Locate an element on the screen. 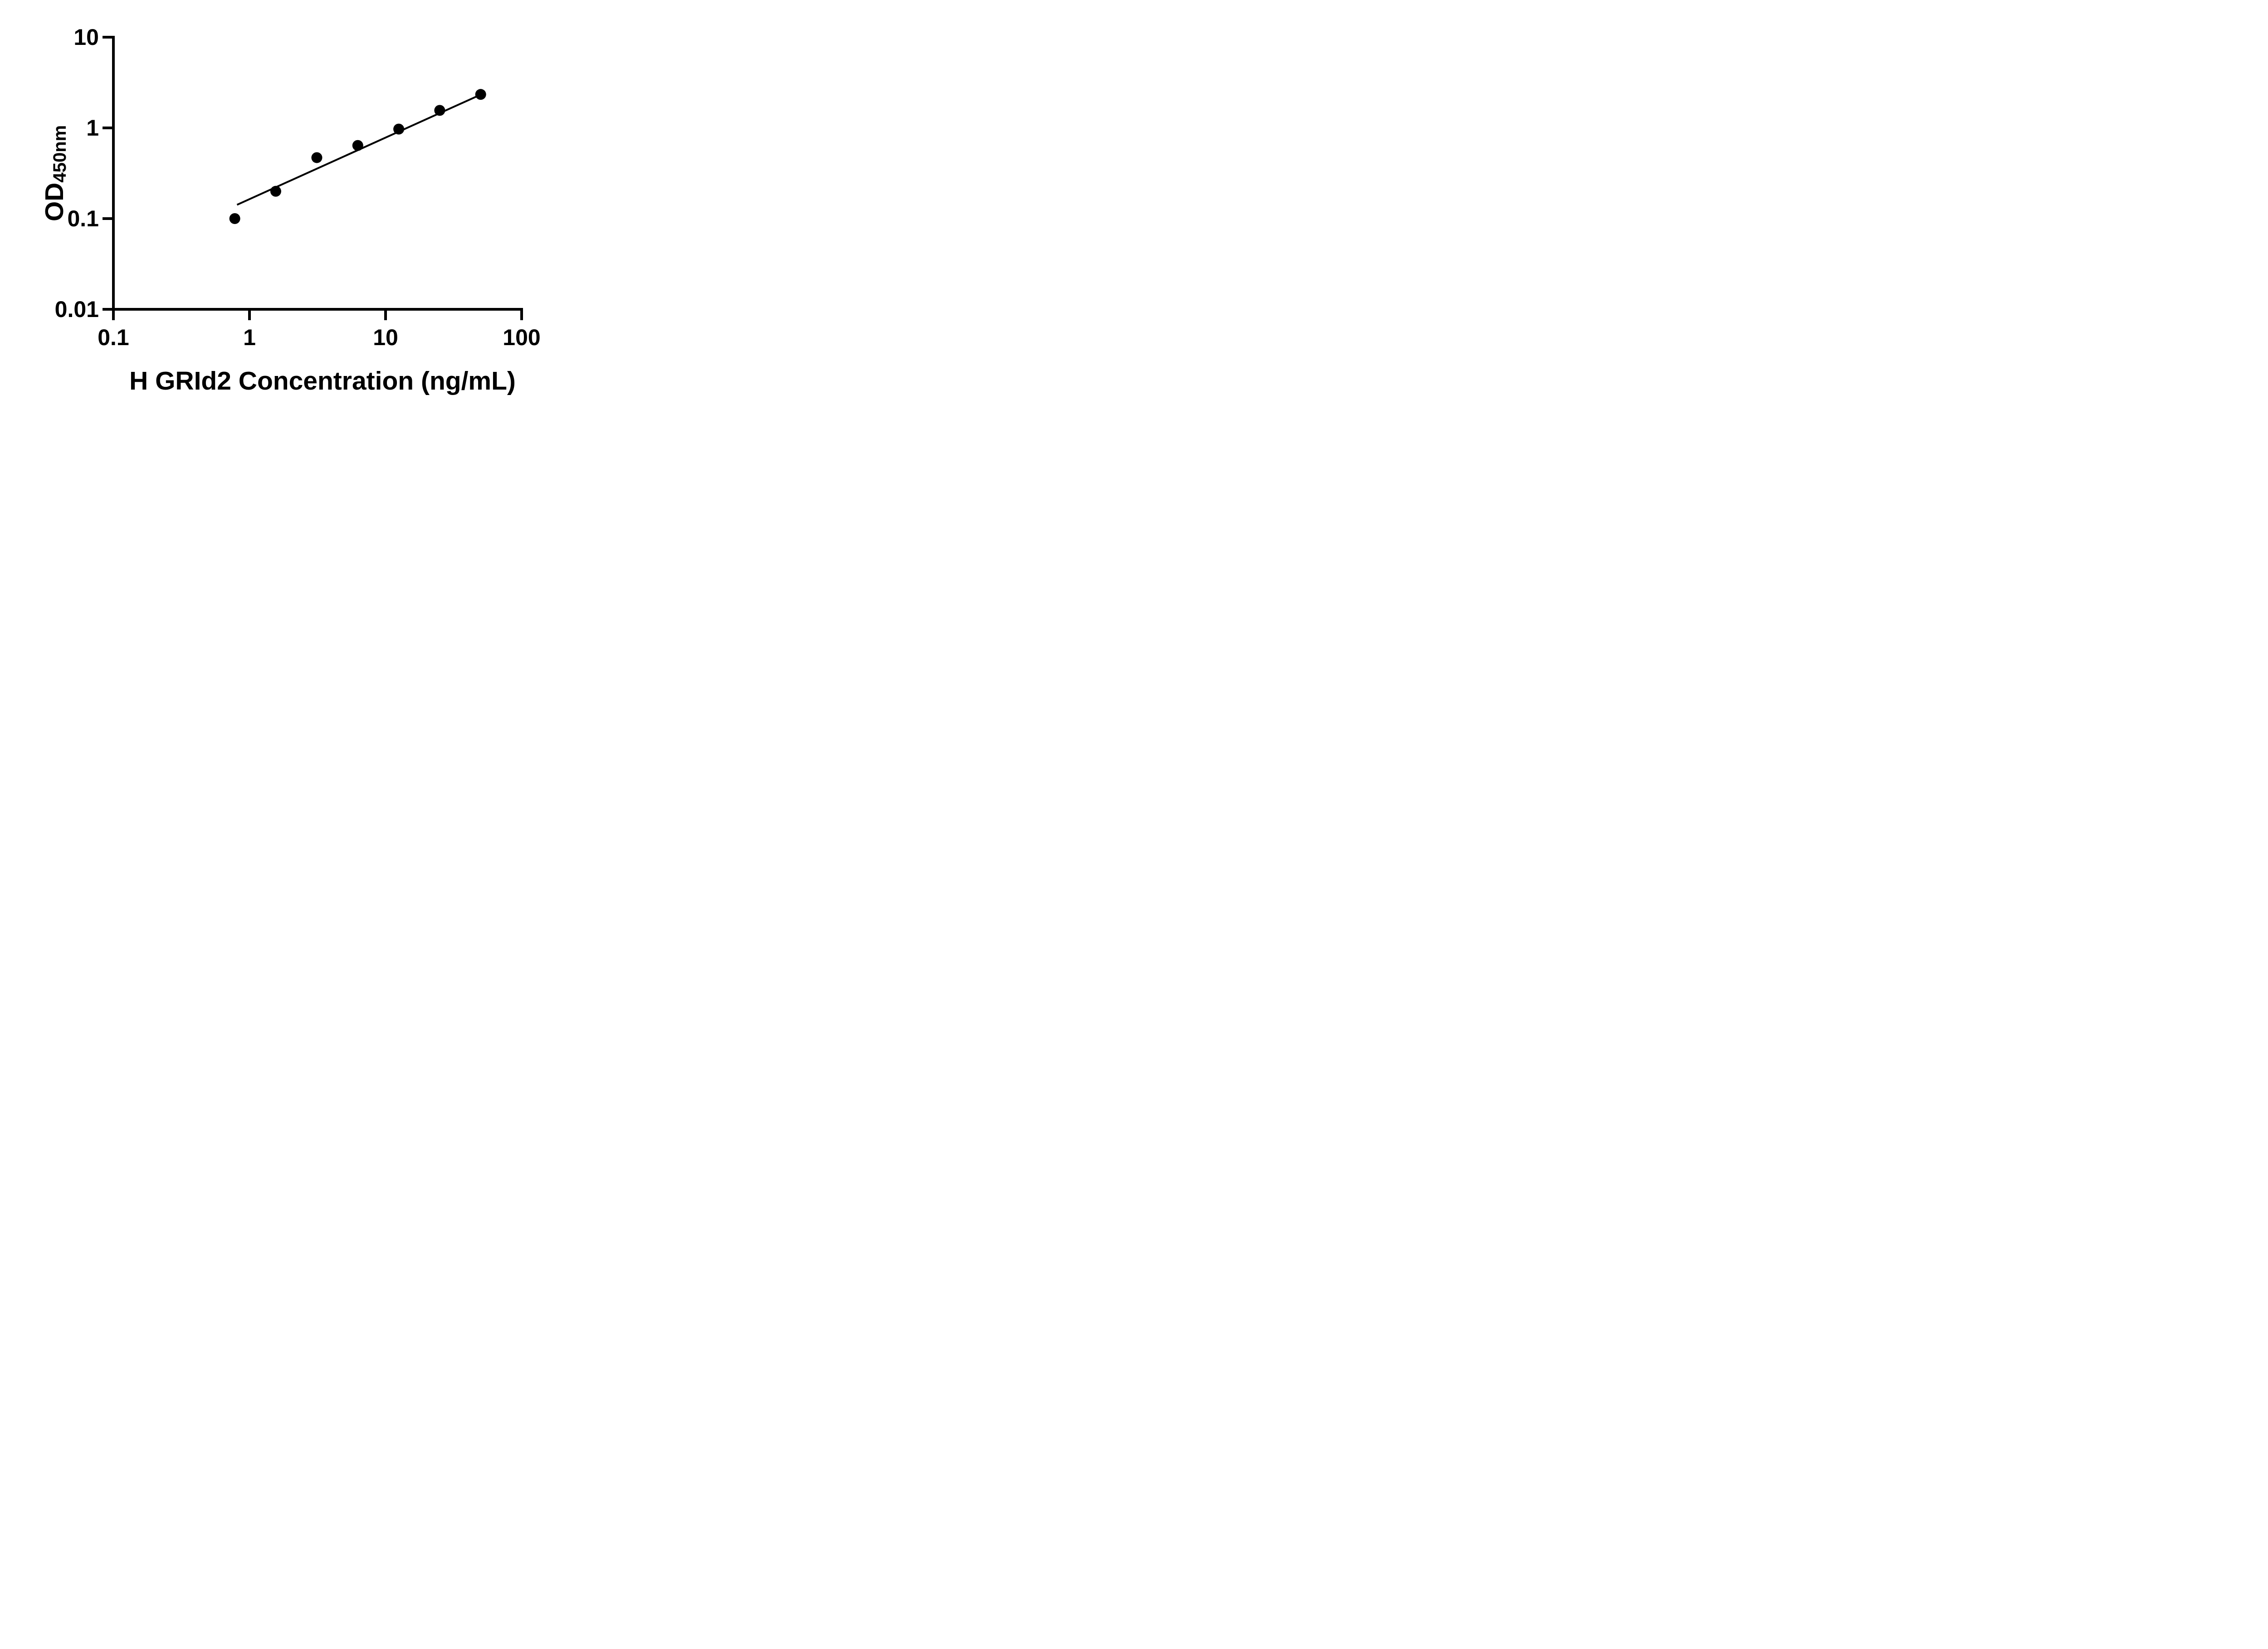 This screenshot has width=2268, height=1649. tick-layer is located at coordinates (313, 178).